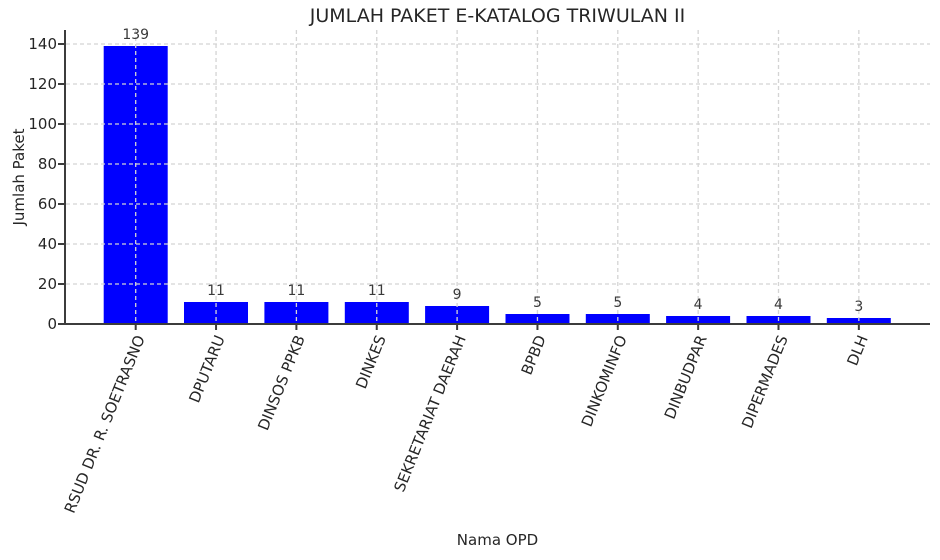 Image resolution: width=940 pixels, height=560 pixels. I want to click on x-axis-title: Nama OPD, so click(497, 540).